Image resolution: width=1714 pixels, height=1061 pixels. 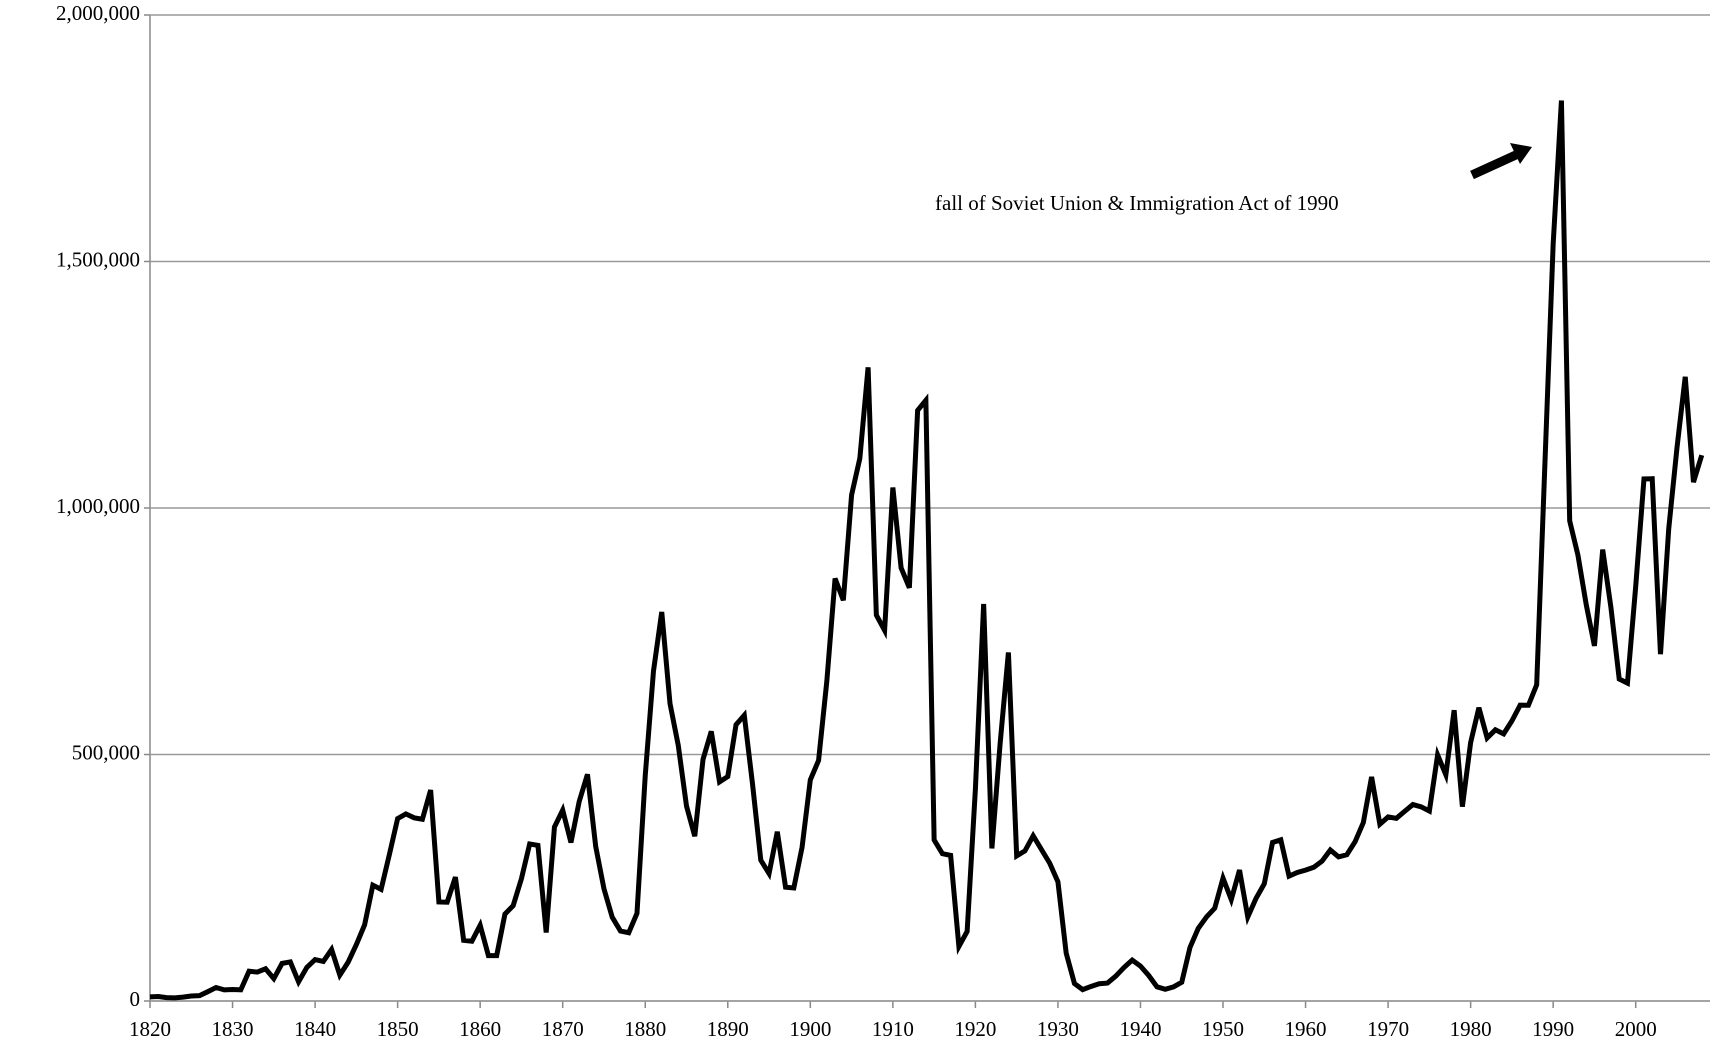 I want to click on x-tick-label: 1940, so click(x=1140, y=1029).